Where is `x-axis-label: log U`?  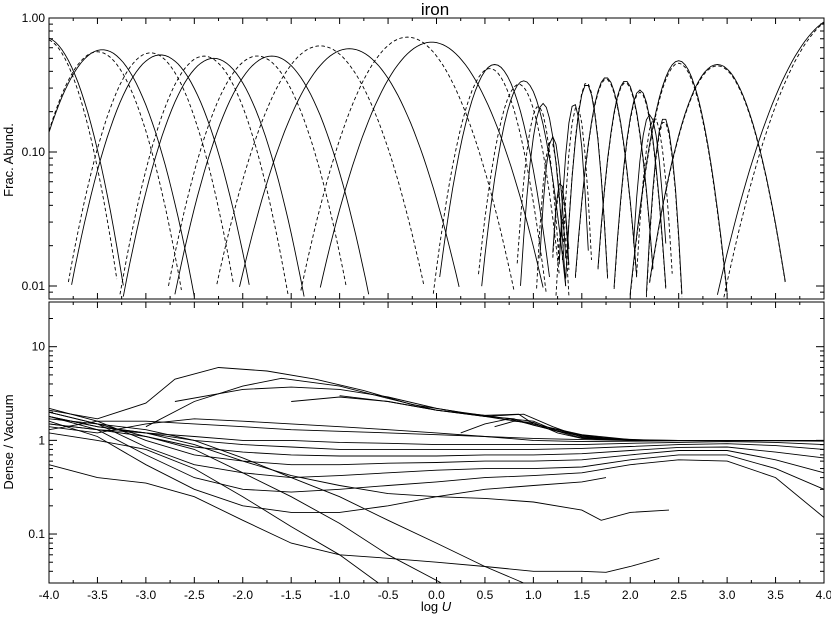 x-axis-label: log U is located at coordinates (436, 606).